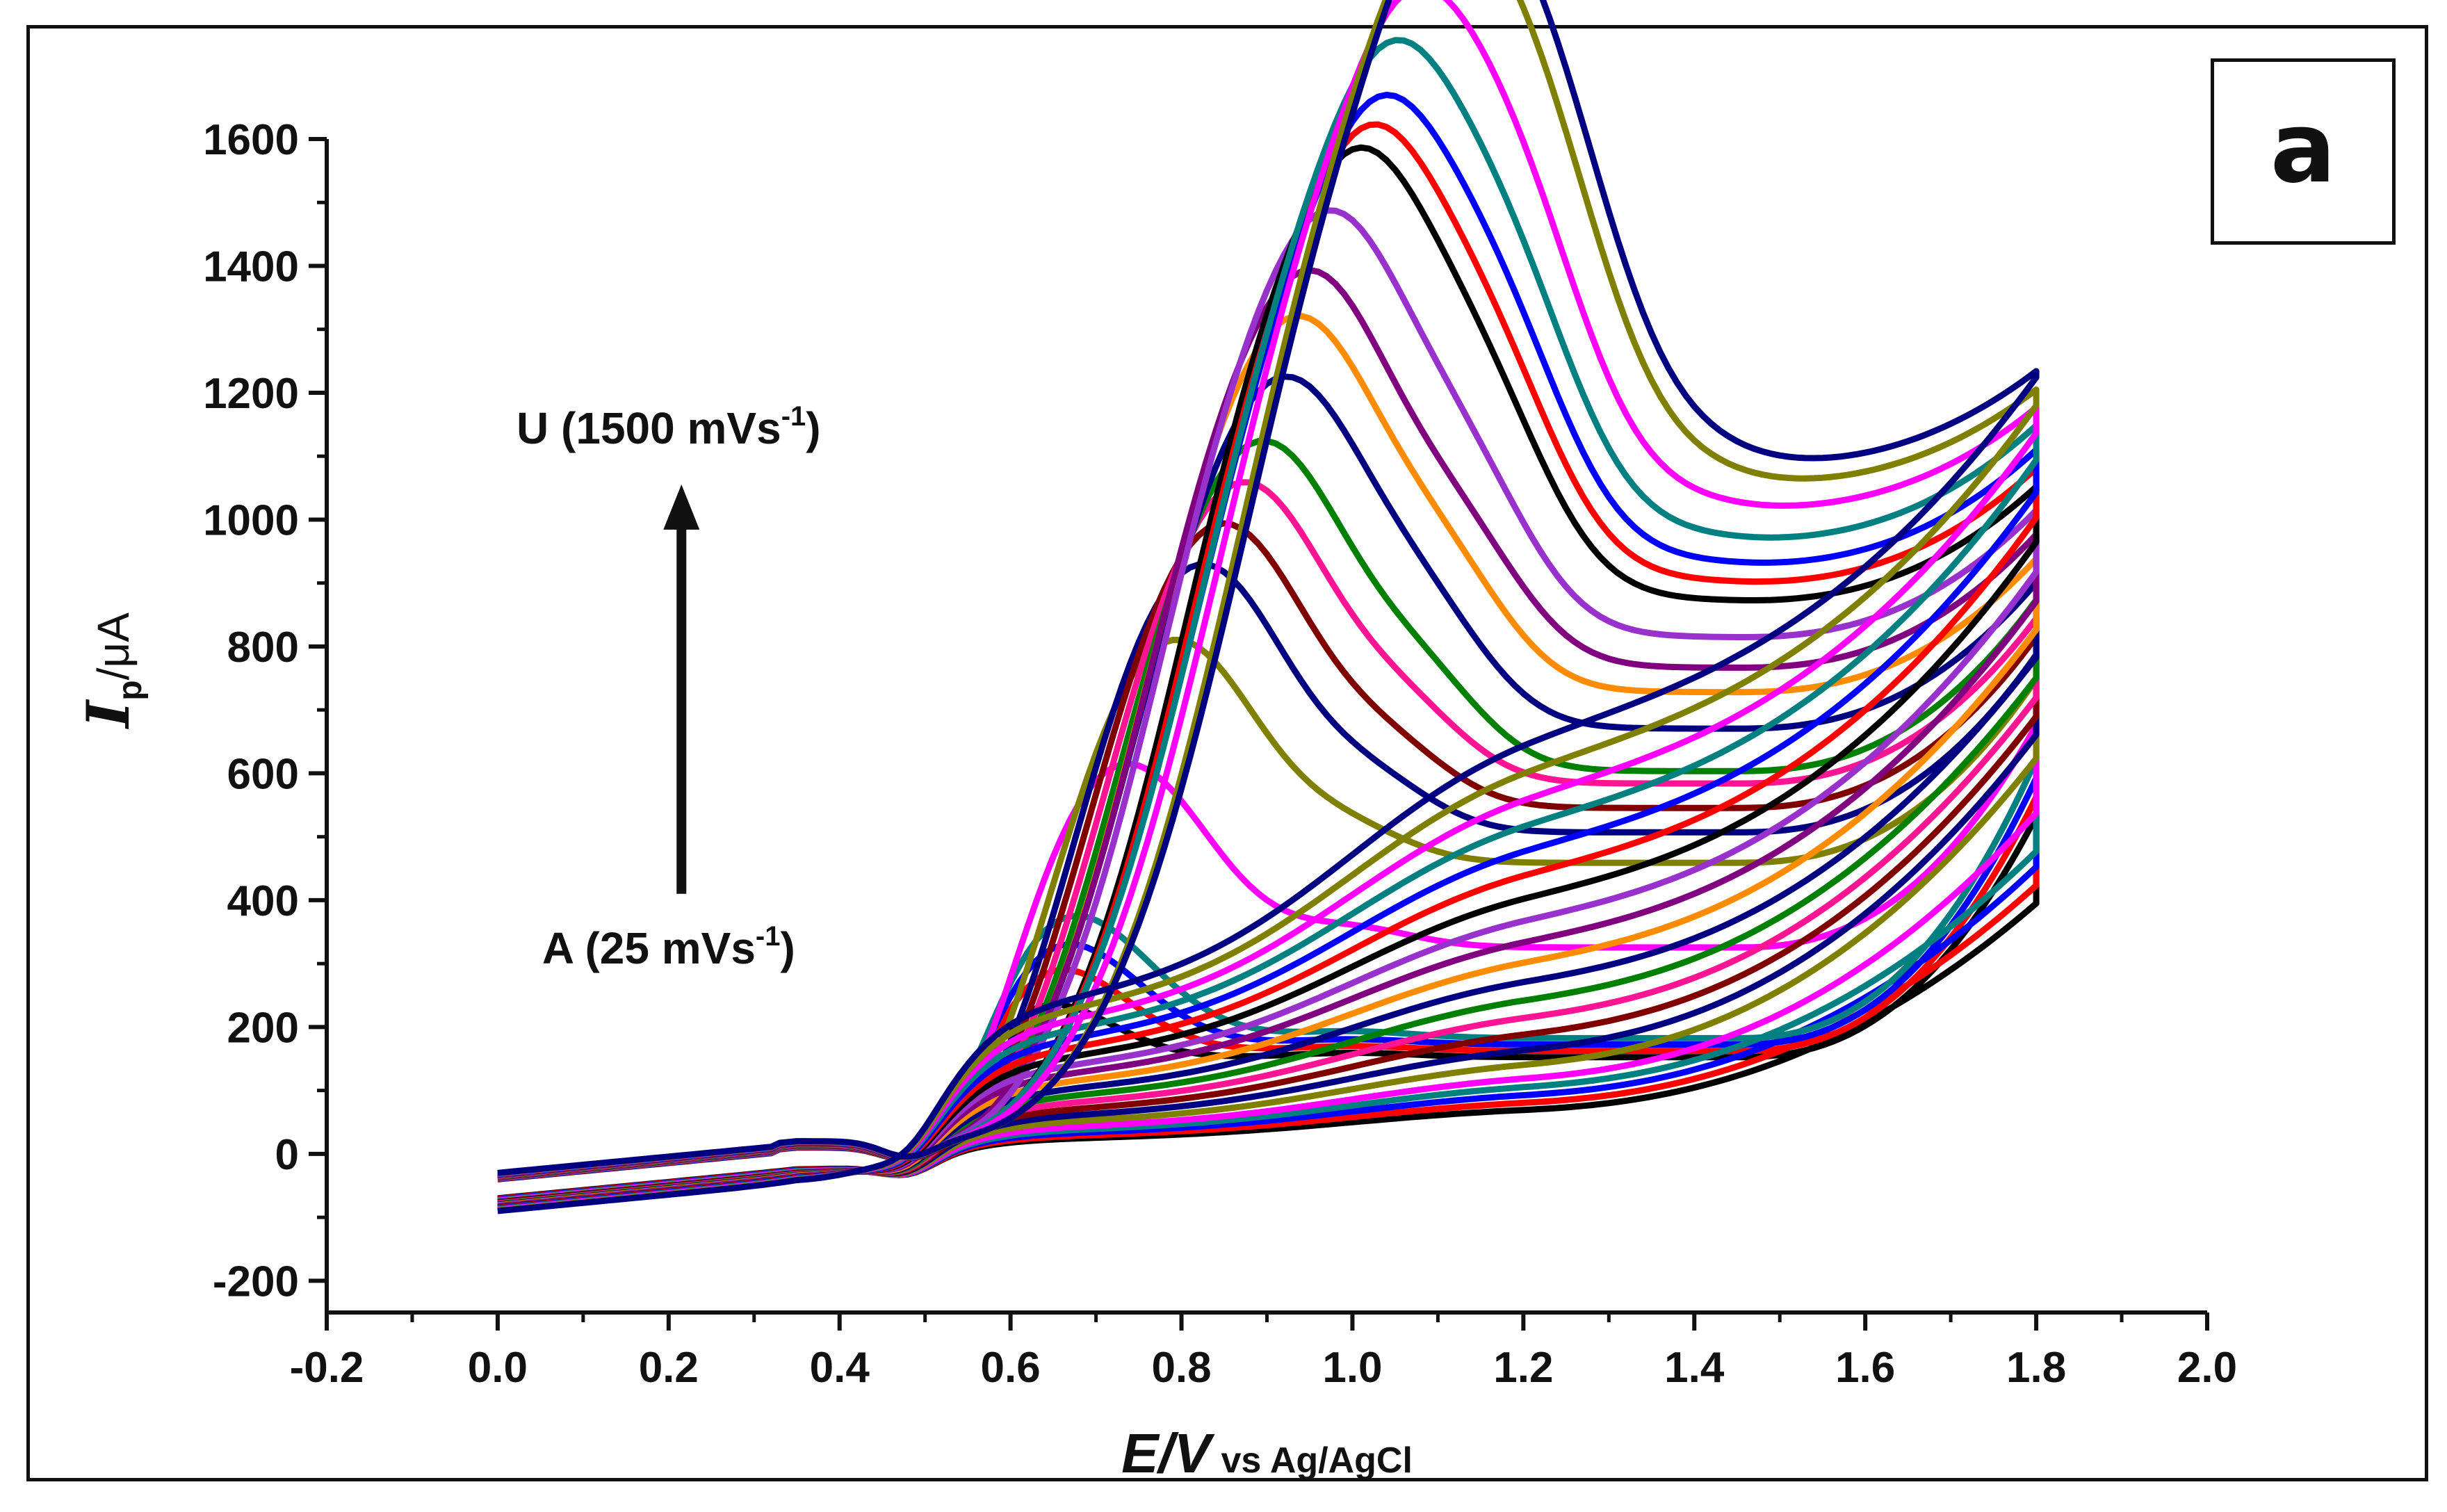 The height and width of the screenshot is (1512, 2447). Describe the element at coordinates (1181, 1368) in the screenshot. I see `x-tick-label: 0.8` at that location.